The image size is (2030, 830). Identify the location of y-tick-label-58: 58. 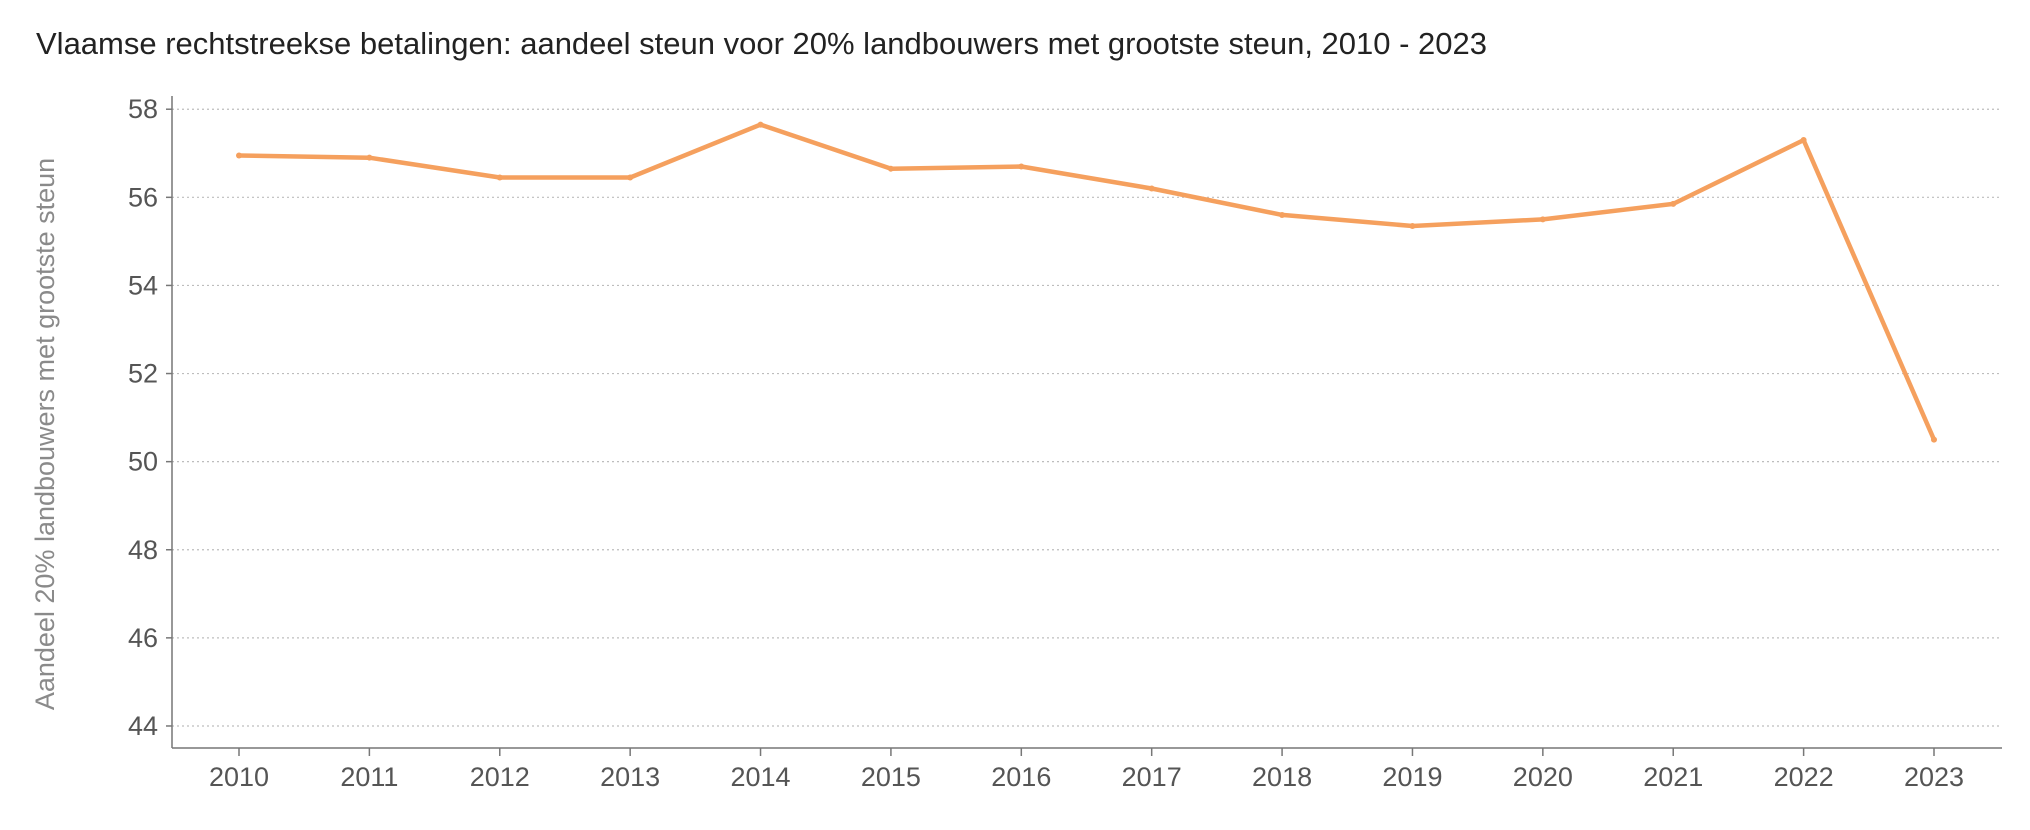
(143, 109).